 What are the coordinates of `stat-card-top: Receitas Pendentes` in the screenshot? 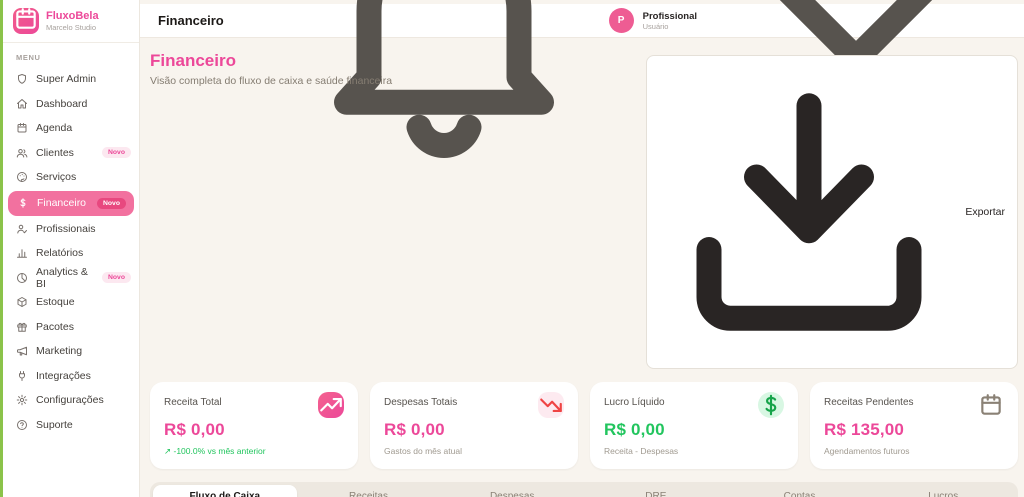 It's located at (914, 405).